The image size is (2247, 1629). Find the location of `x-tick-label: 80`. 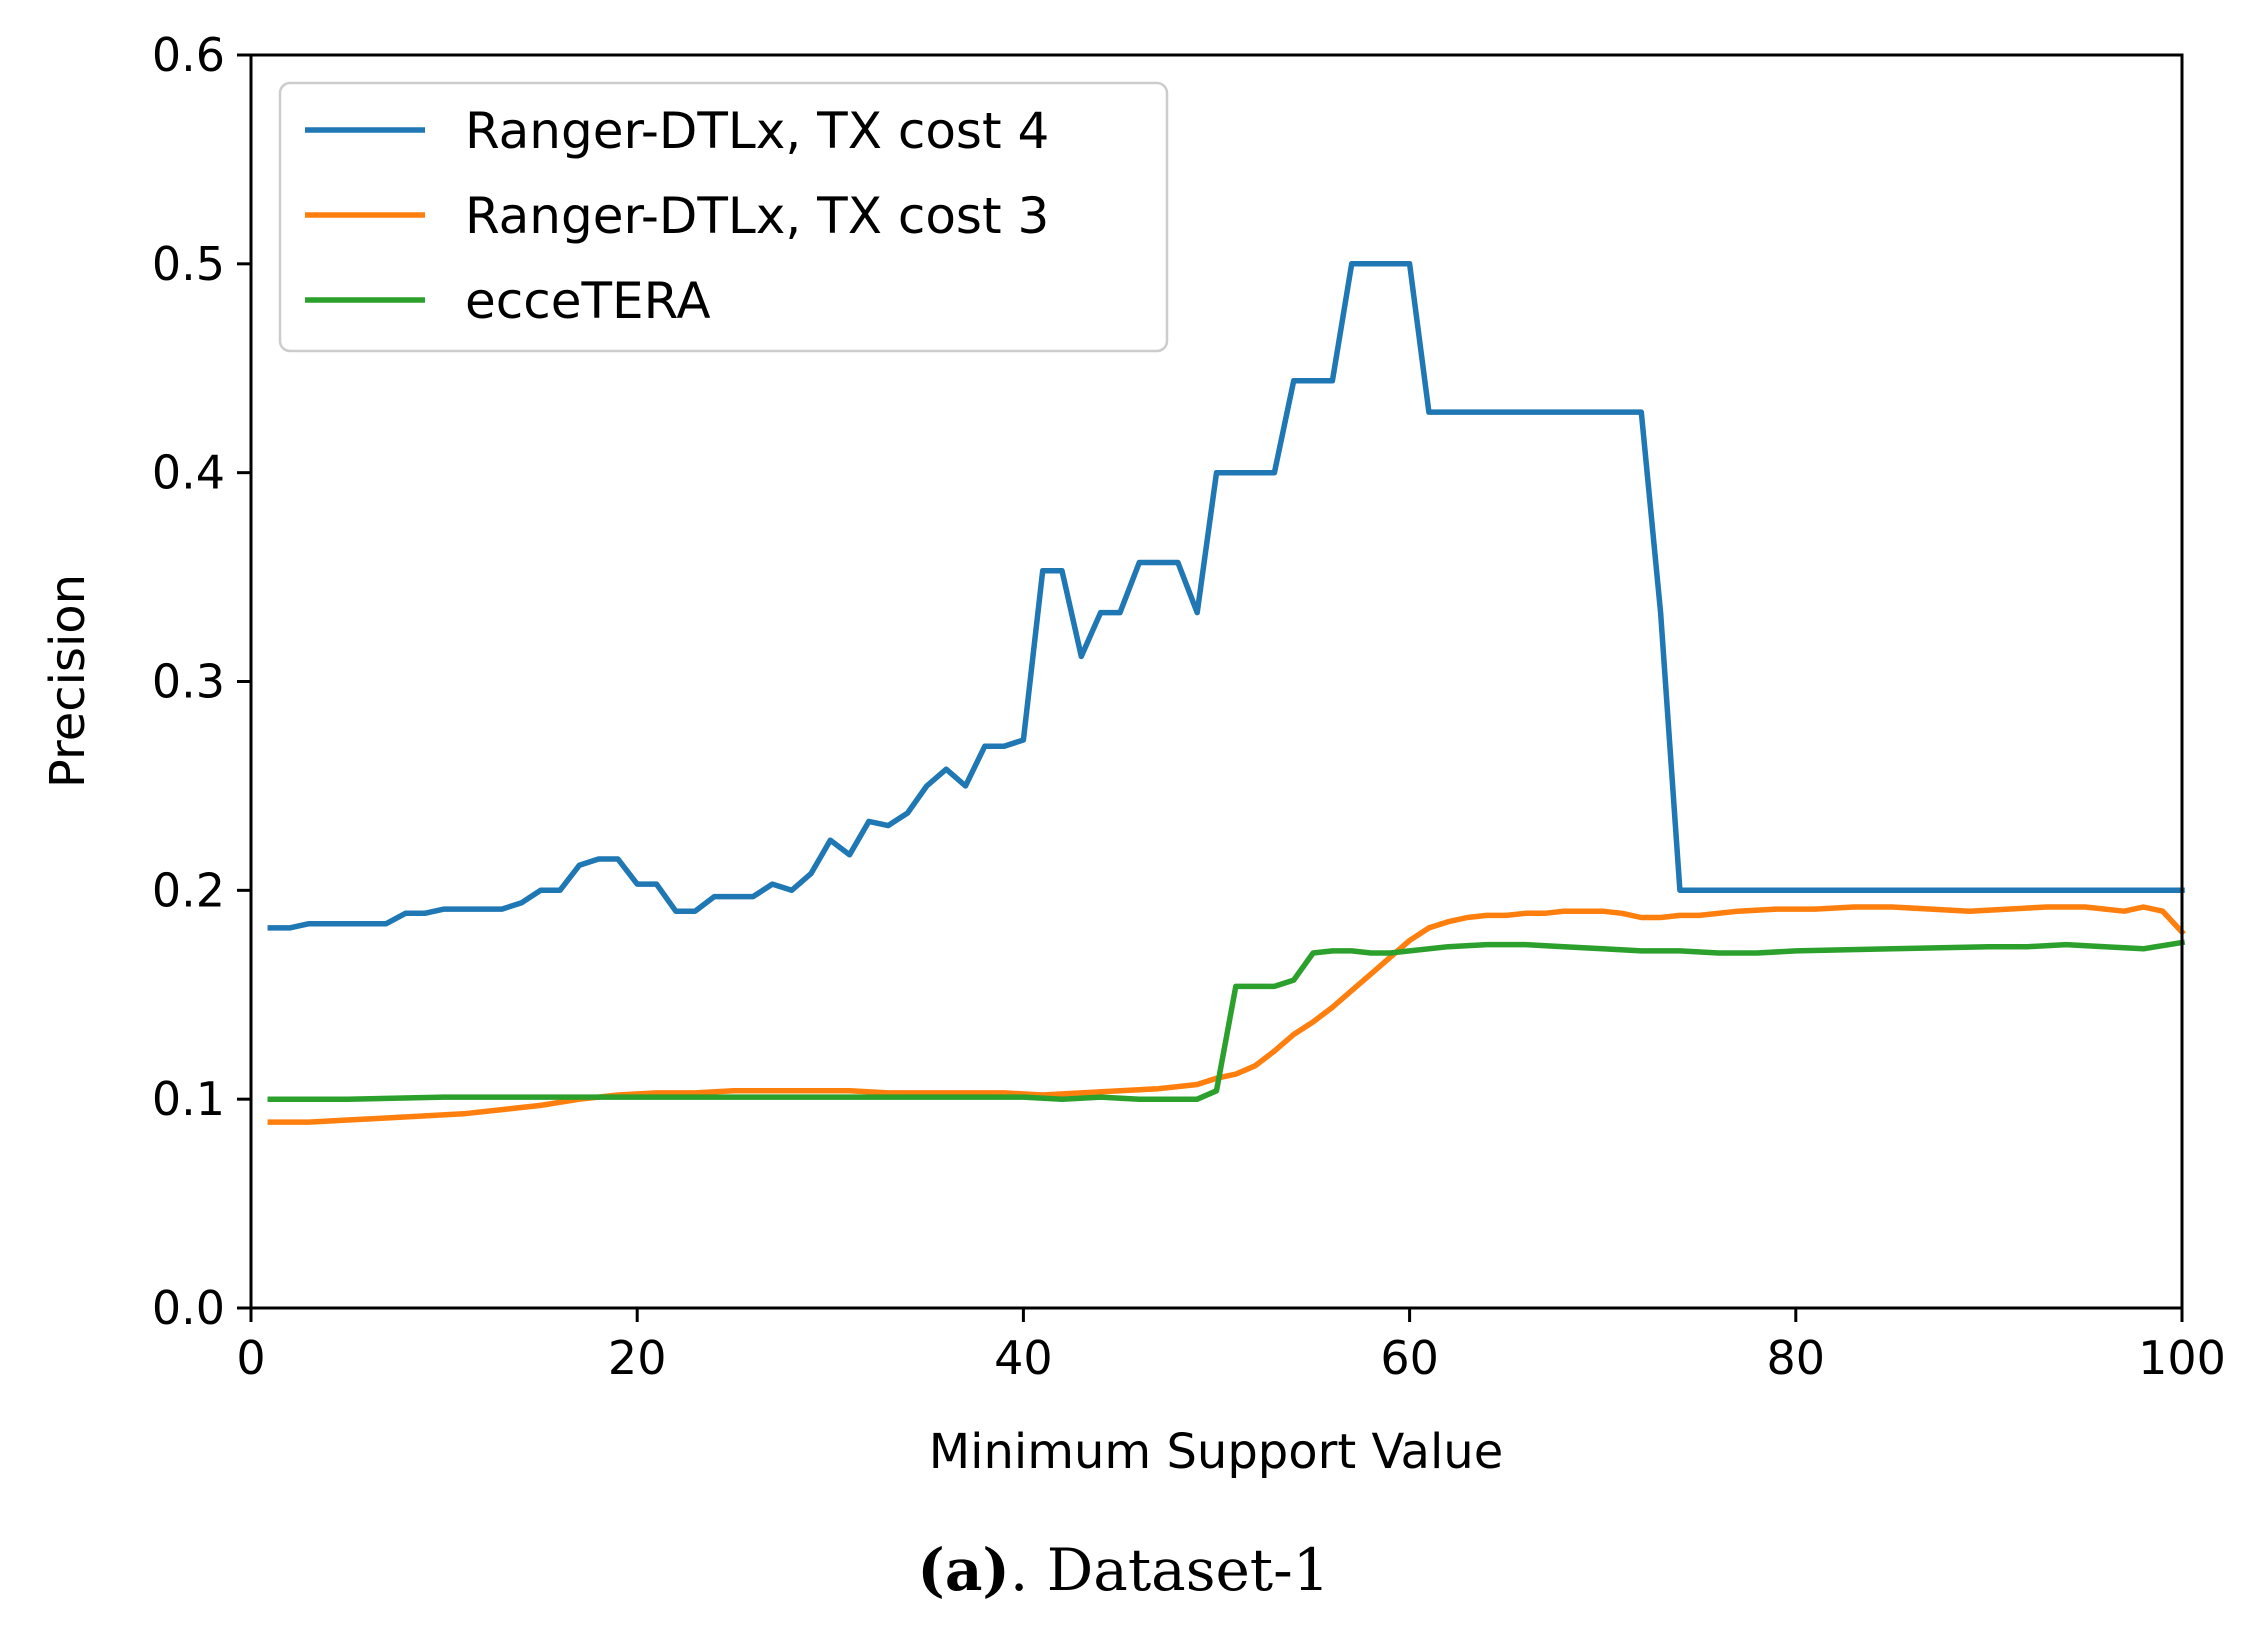

x-tick-label: 80 is located at coordinates (1796, 1358).